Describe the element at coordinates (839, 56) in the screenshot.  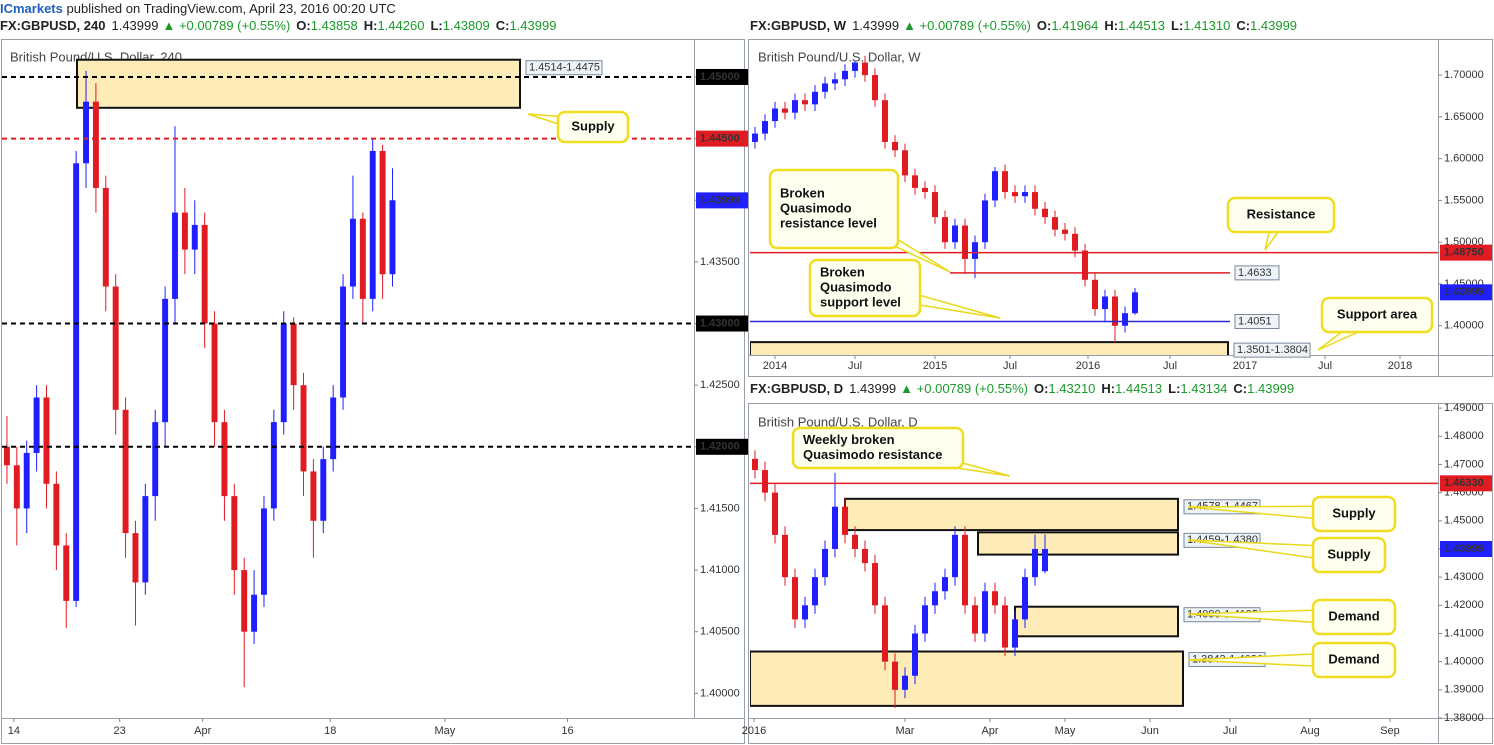
I see `chart-title: British Pound/U.S. Dollar, W` at that location.